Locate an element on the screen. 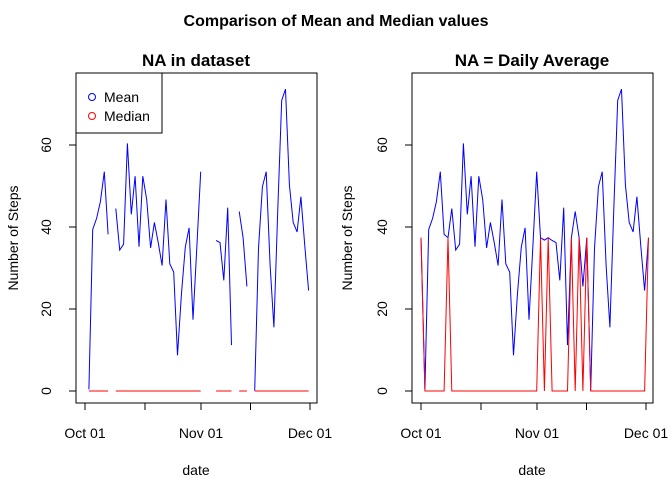  panel-right-x-label: date is located at coordinates (531, 470).